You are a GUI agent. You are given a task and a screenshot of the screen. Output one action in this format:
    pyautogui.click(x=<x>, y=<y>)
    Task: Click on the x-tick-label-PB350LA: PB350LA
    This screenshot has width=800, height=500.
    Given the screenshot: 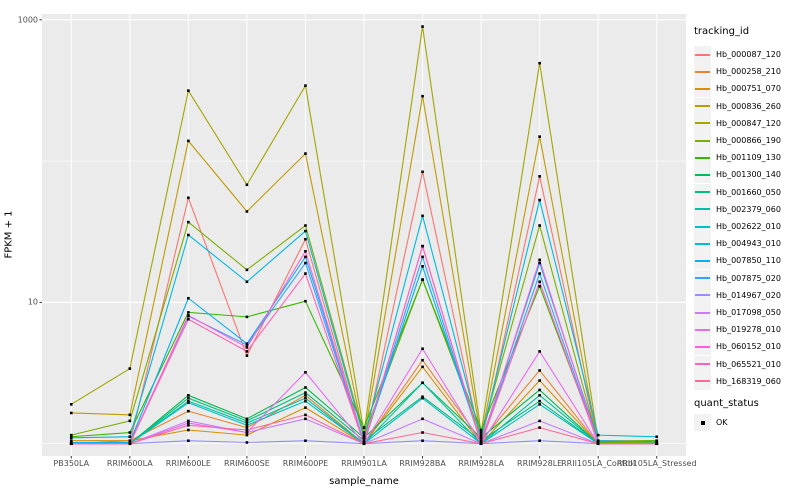 What is the action you would take?
    pyautogui.click(x=71, y=463)
    